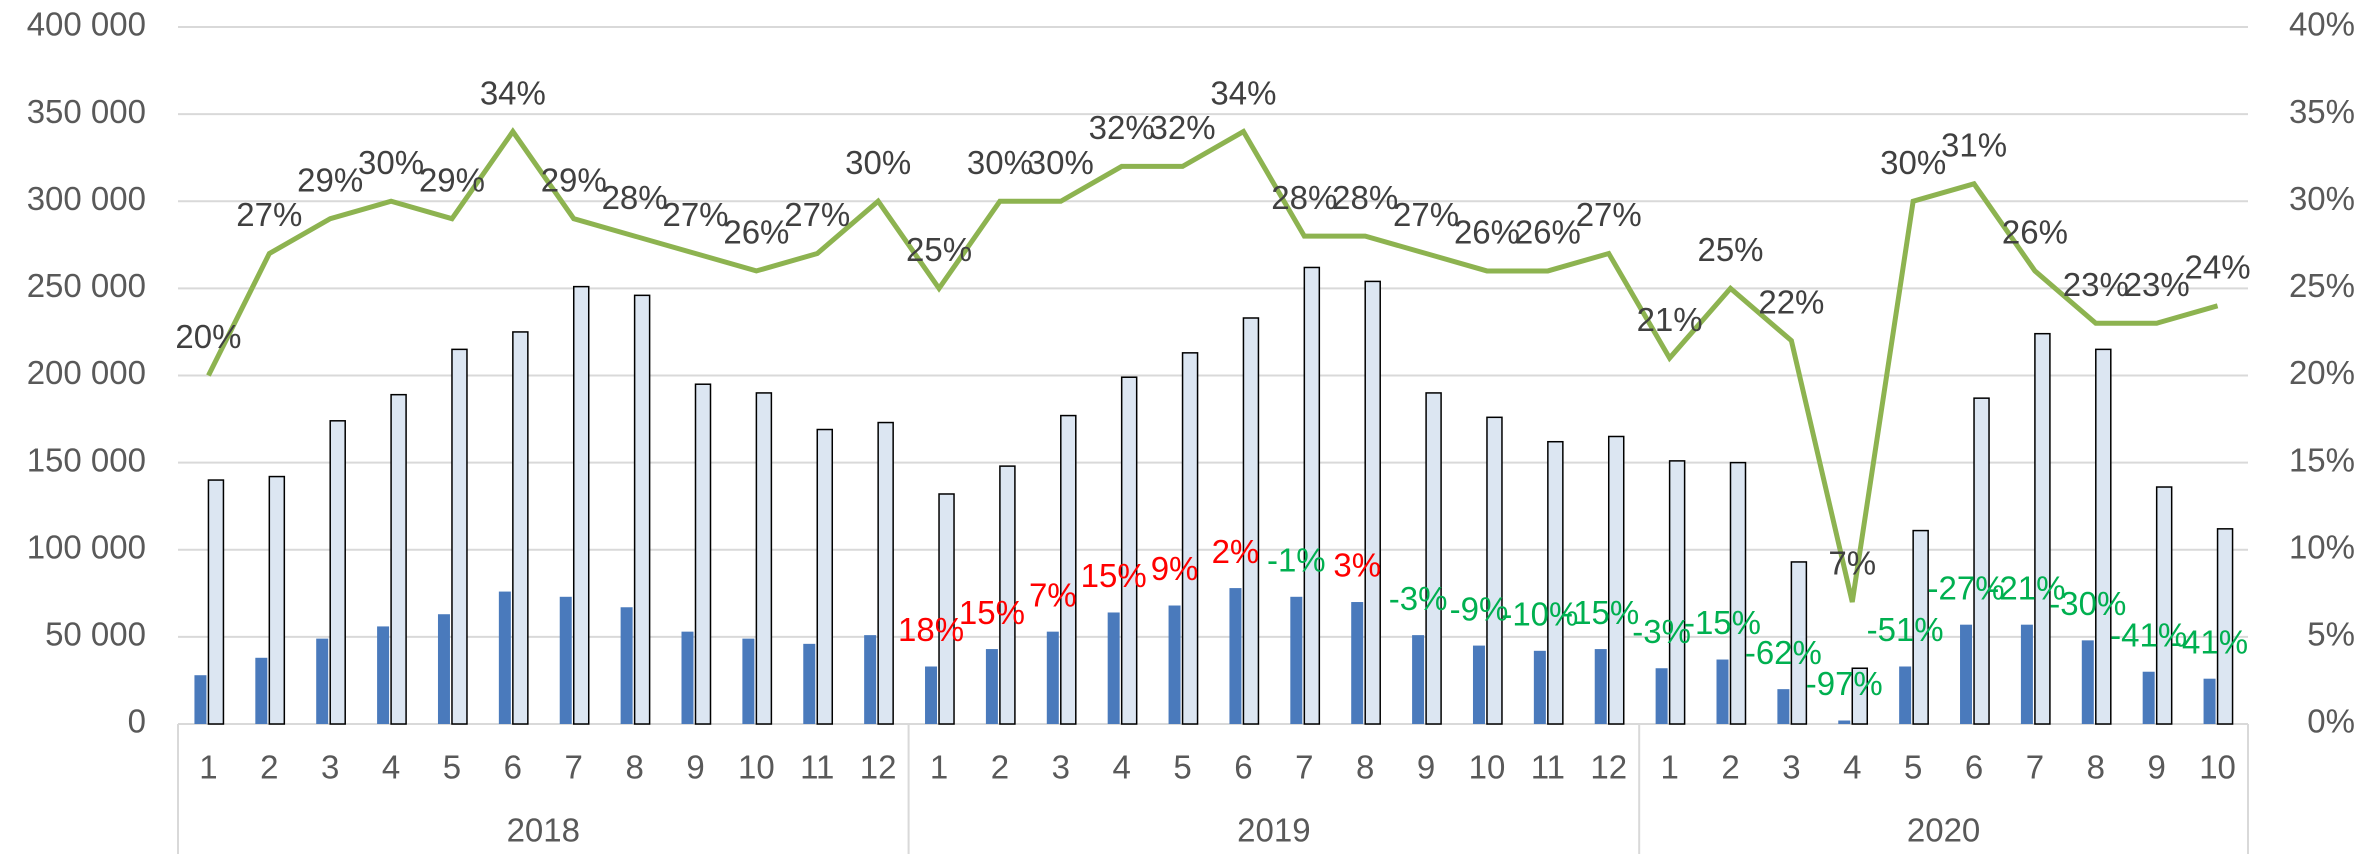  Describe the element at coordinates (1722, 622) in the screenshot. I see `change-label: -15%` at that location.